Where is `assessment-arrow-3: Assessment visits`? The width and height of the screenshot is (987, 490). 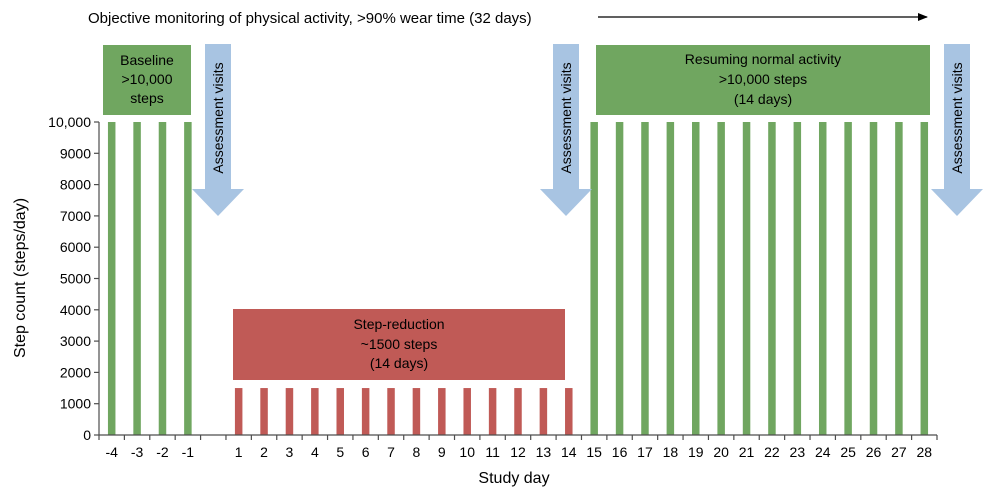
assessment-arrow-3: Assessment visits is located at coordinates (957, 130).